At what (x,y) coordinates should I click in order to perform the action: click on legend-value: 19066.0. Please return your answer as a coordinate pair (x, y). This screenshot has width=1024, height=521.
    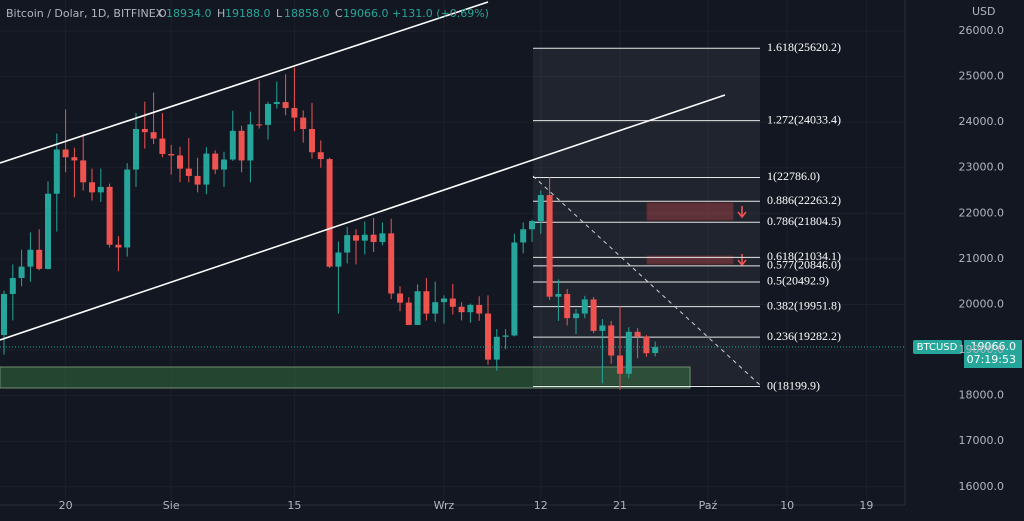
    Looking at the image, I should click on (366, 13).